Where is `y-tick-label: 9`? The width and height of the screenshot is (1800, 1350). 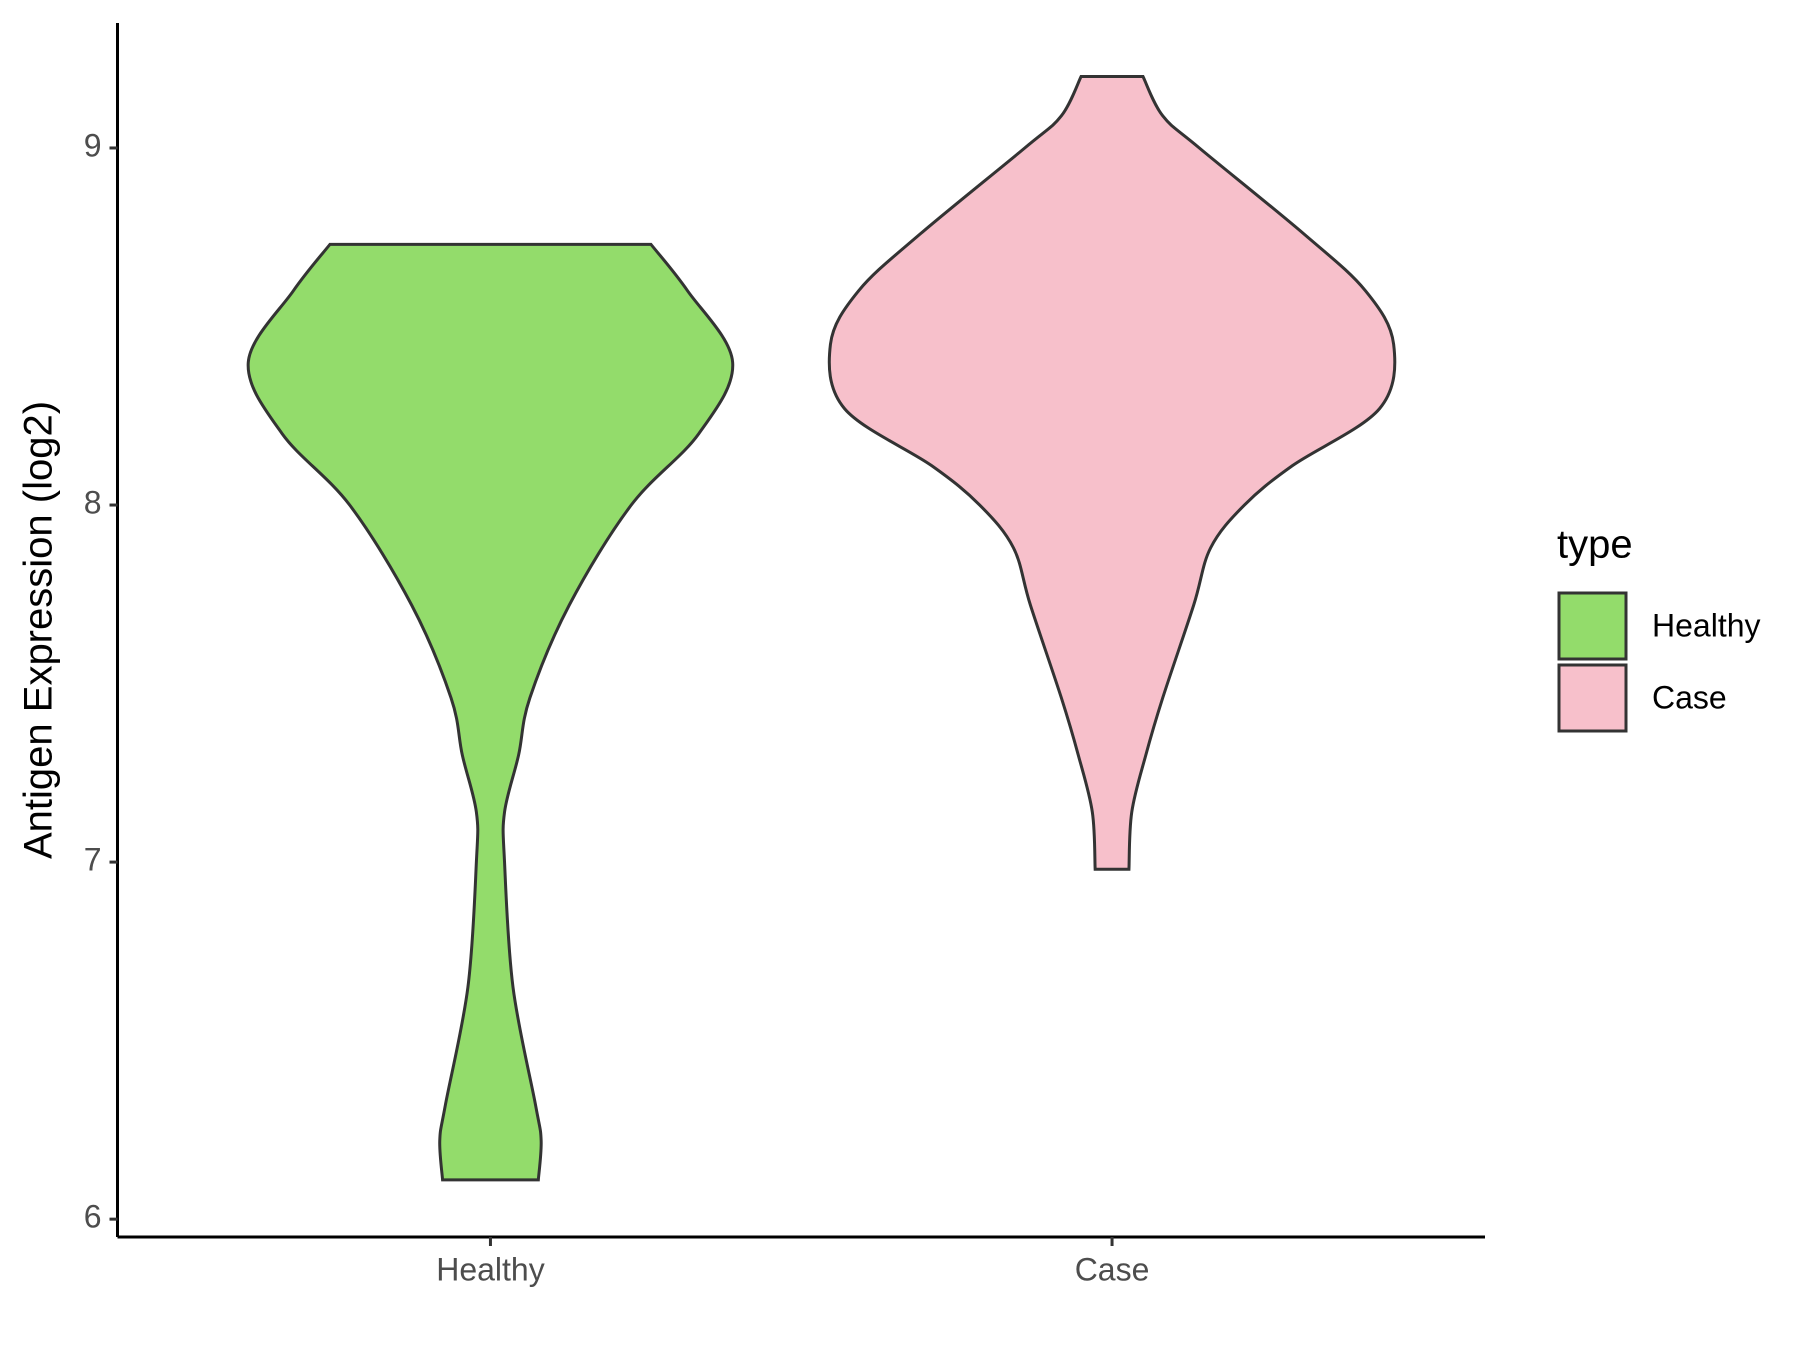
y-tick-label: 9 is located at coordinates (93, 145).